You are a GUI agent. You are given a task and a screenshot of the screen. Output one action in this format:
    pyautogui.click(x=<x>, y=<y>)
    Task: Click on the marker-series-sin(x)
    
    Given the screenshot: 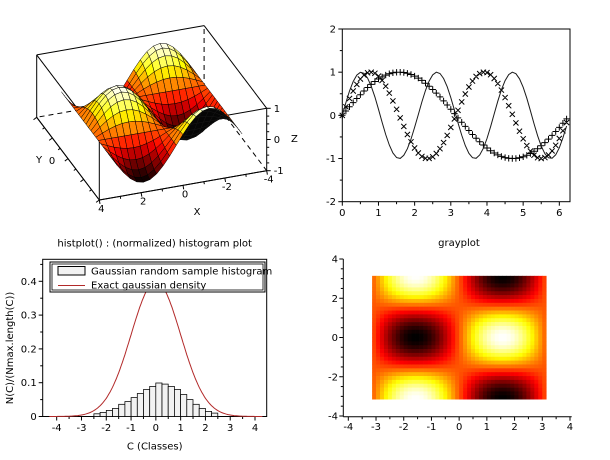 What is the action you would take?
    pyautogui.click(x=454, y=115)
    